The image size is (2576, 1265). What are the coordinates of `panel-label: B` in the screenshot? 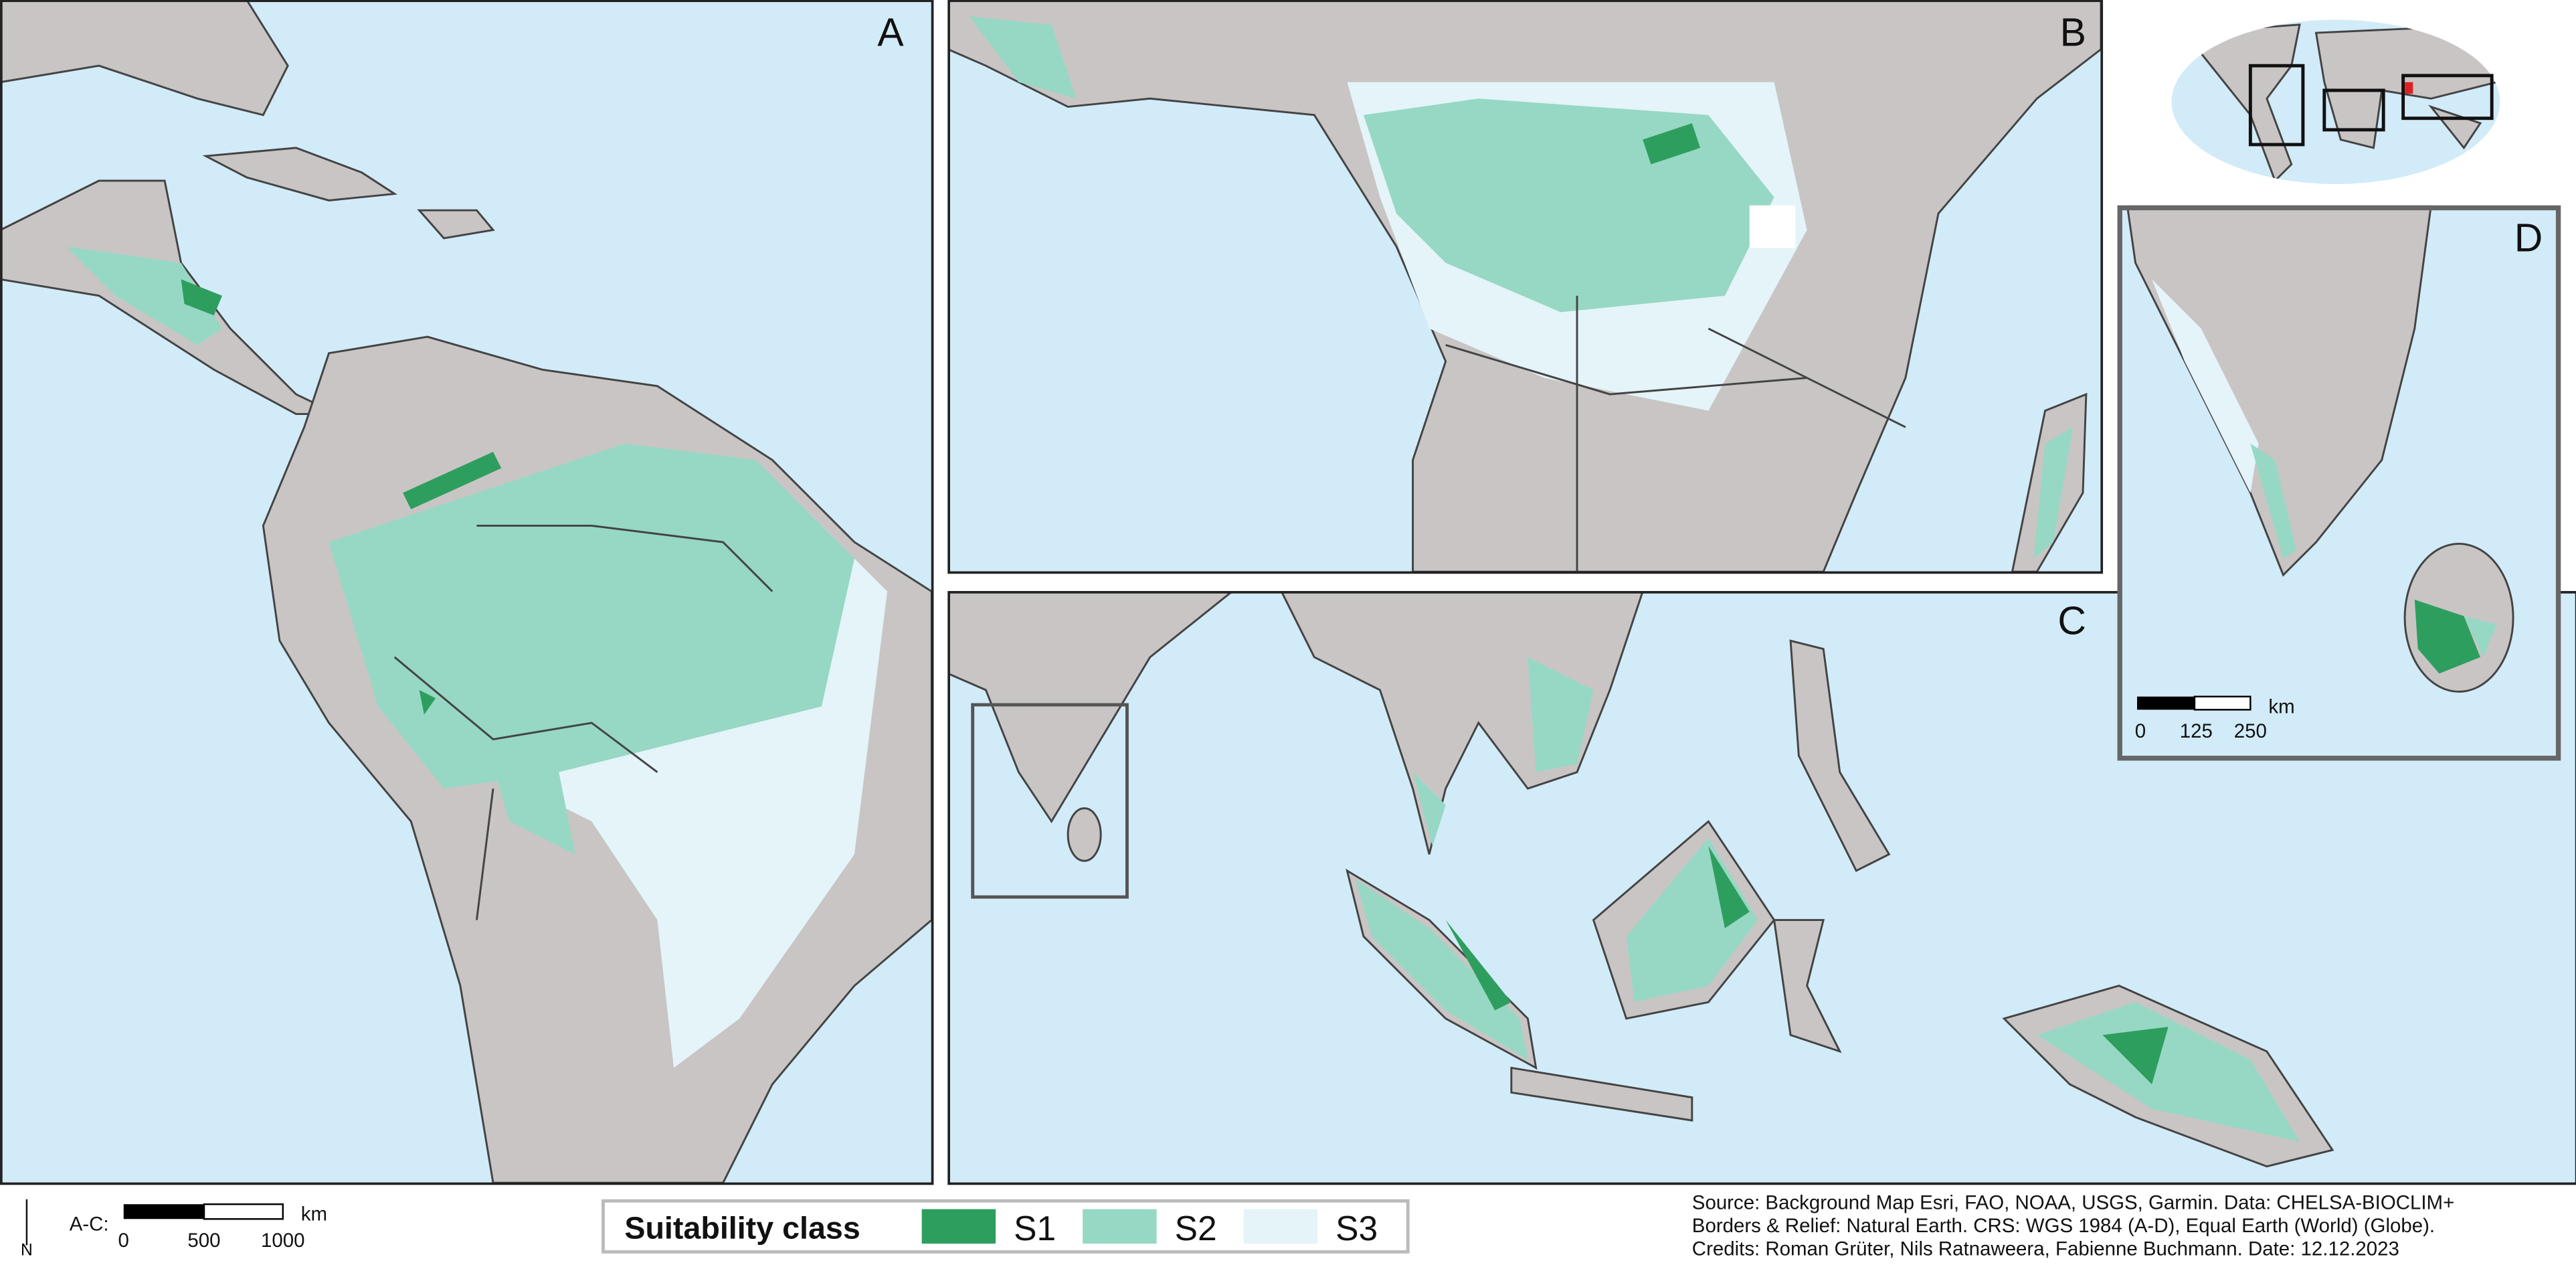 It's located at (2073, 33).